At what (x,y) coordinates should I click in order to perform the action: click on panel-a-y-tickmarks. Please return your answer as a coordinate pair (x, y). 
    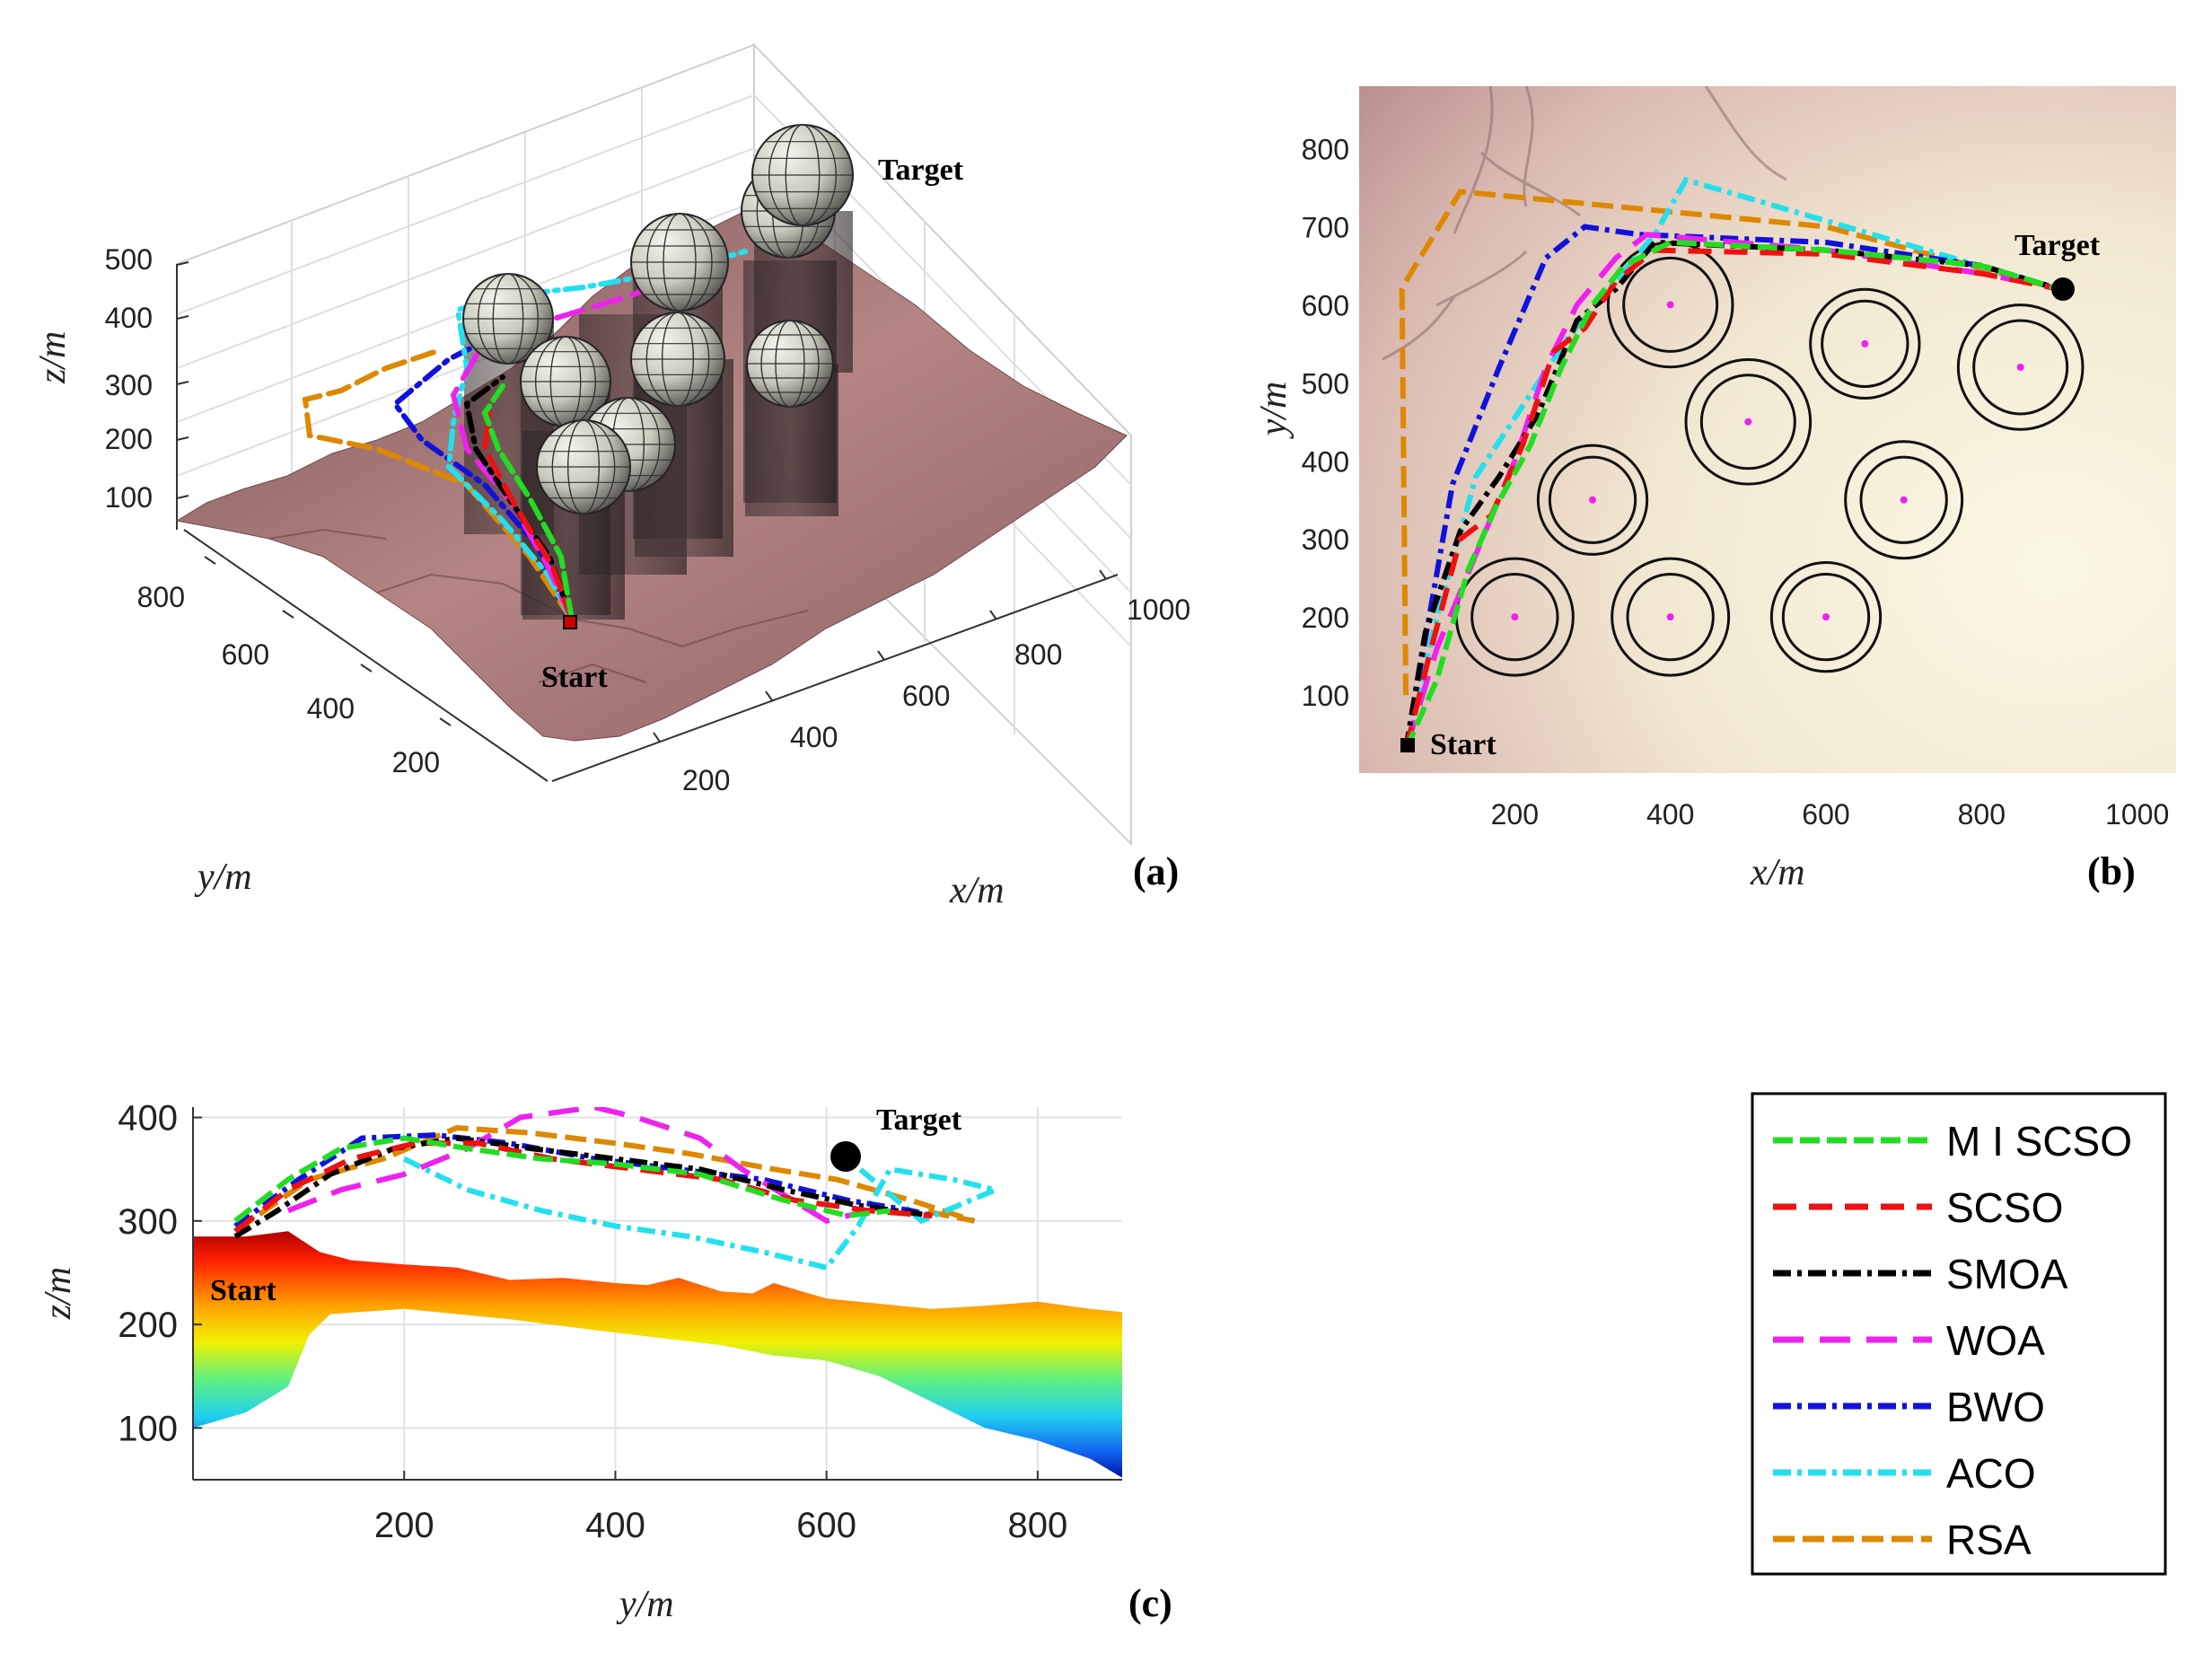
    Looking at the image, I should click on (328, 641).